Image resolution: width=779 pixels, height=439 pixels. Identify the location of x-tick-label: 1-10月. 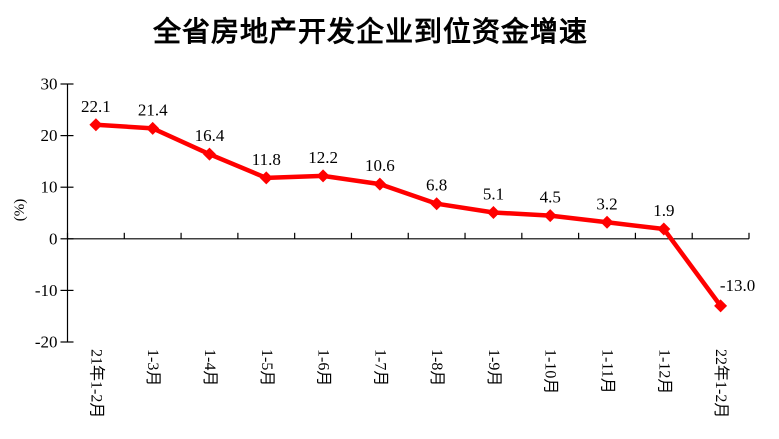
(550, 371).